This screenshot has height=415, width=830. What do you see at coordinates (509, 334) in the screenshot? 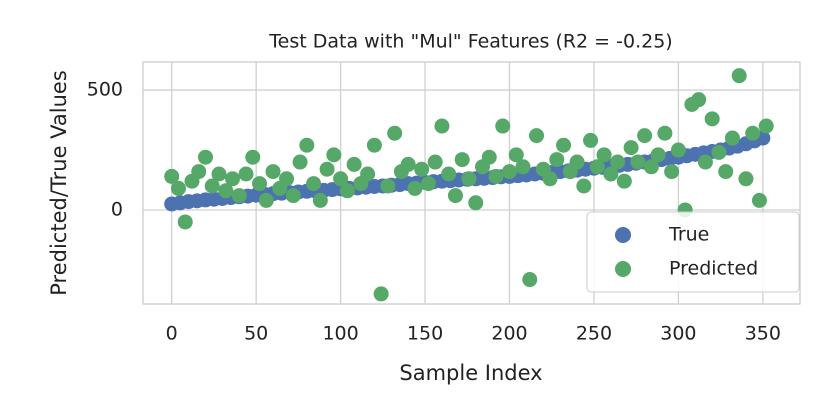
I see `x-tick-label: 200` at bounding box center [509, 334].